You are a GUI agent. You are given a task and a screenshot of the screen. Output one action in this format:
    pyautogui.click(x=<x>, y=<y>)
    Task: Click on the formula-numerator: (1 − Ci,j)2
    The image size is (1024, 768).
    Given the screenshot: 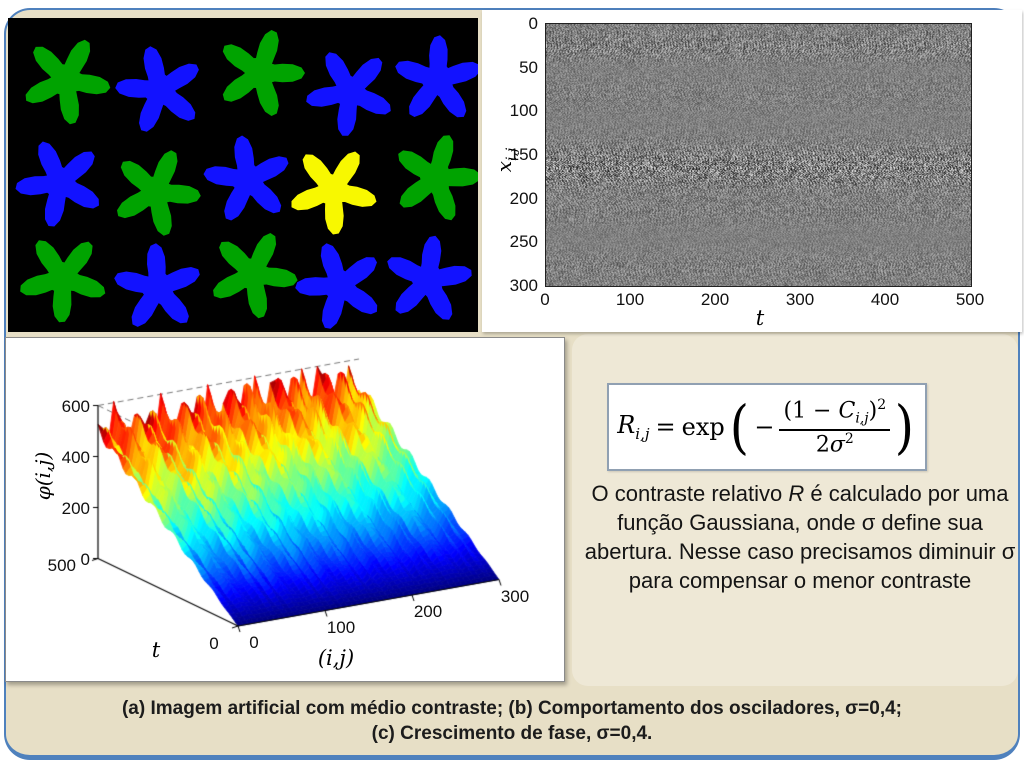 What is the action you would take?
    pyautogui.click(x=835, y=414)
    